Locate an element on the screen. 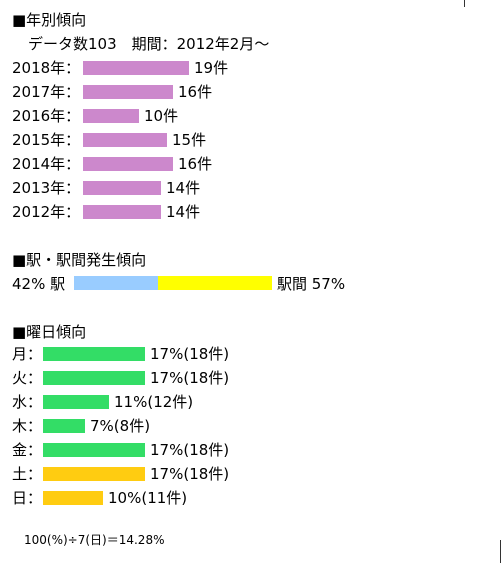  year-row-label: 2014年： is located at coordinates (46, 164).